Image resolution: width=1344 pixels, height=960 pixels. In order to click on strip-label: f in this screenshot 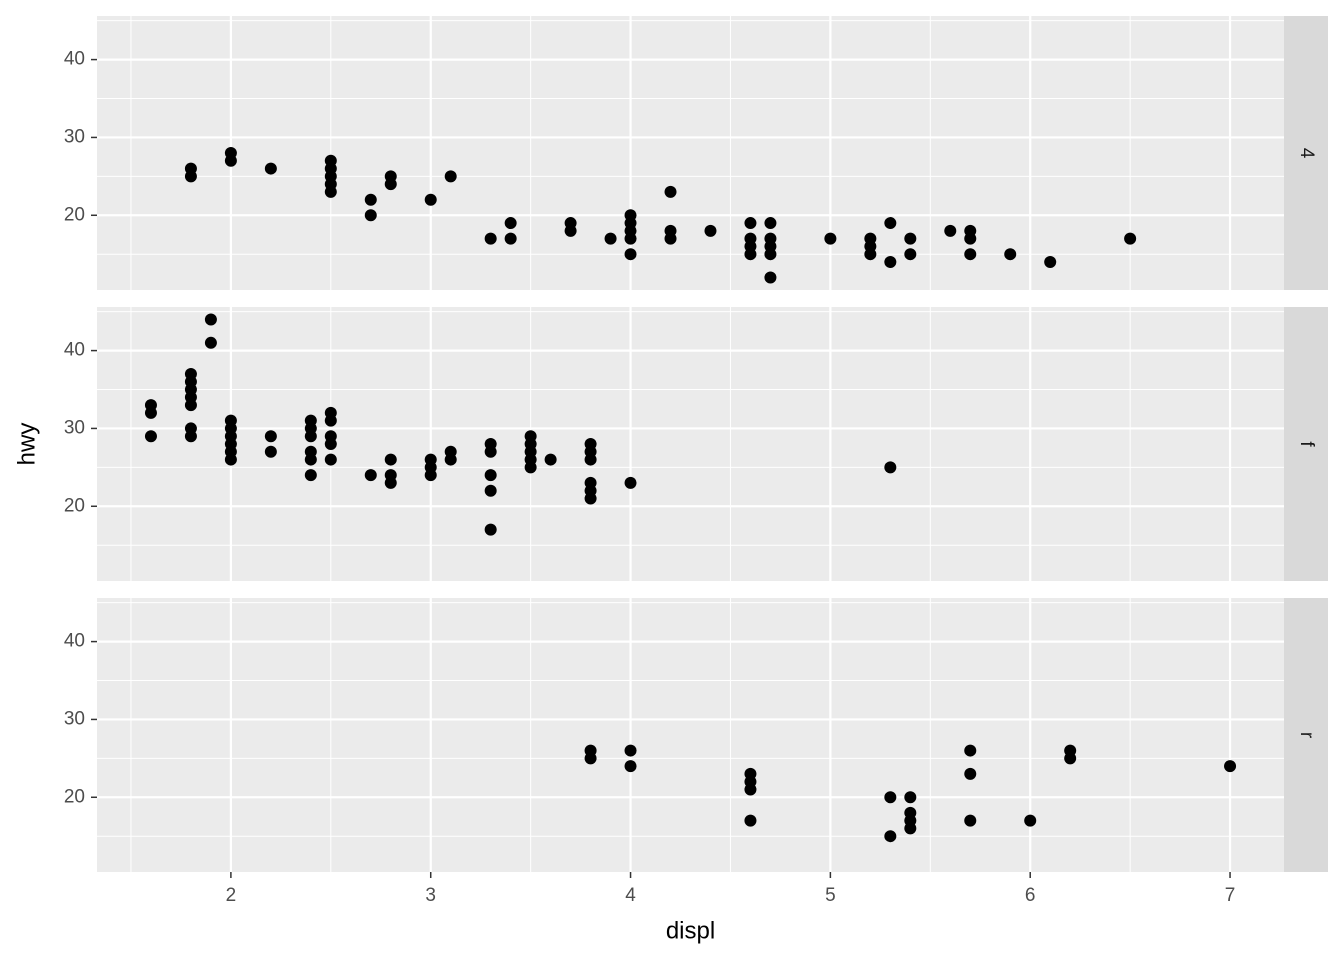, I will do `click(1306, 444)`.